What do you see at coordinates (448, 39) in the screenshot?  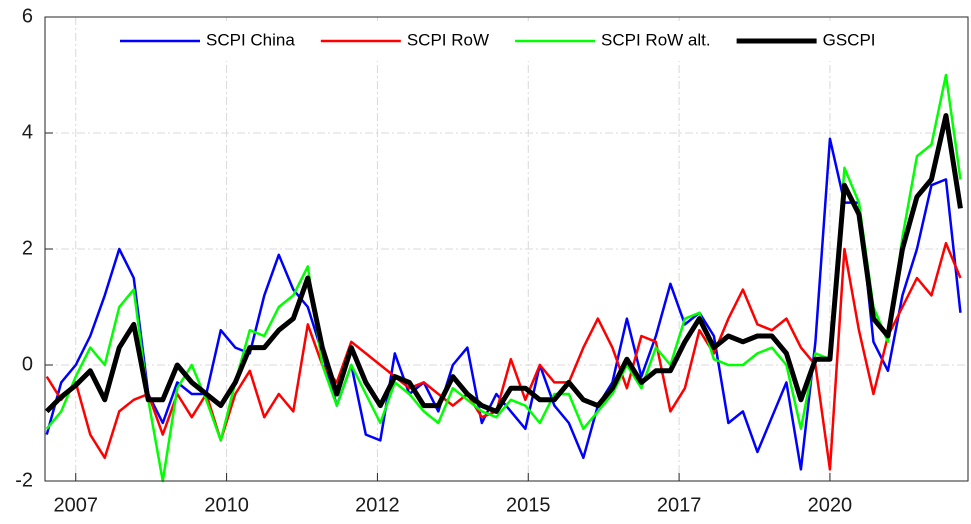 I see `legend-label: SCPI RoW` at bounding box center [448, 39].